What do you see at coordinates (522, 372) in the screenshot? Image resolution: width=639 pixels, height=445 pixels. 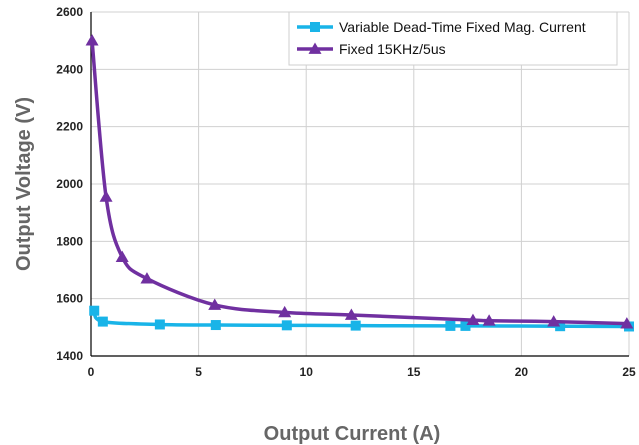 I see `x-tick-label: 20` at bounding box center [522, 372].